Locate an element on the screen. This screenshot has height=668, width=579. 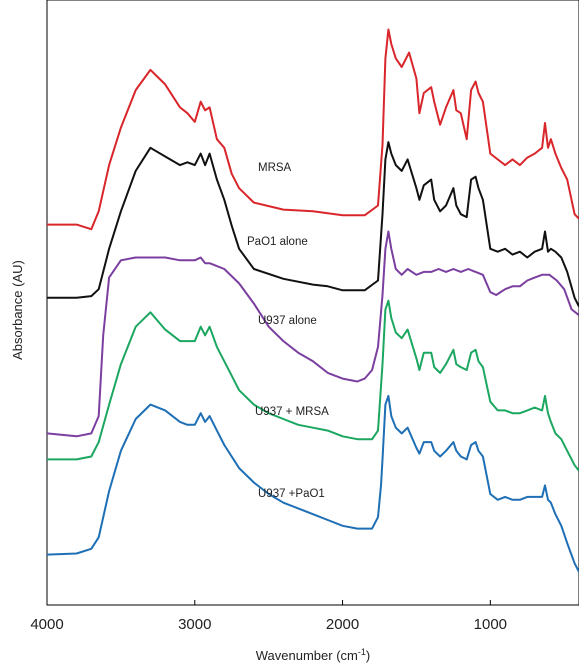
x-tick-label: 1000 is located at coordinates (490, 624).